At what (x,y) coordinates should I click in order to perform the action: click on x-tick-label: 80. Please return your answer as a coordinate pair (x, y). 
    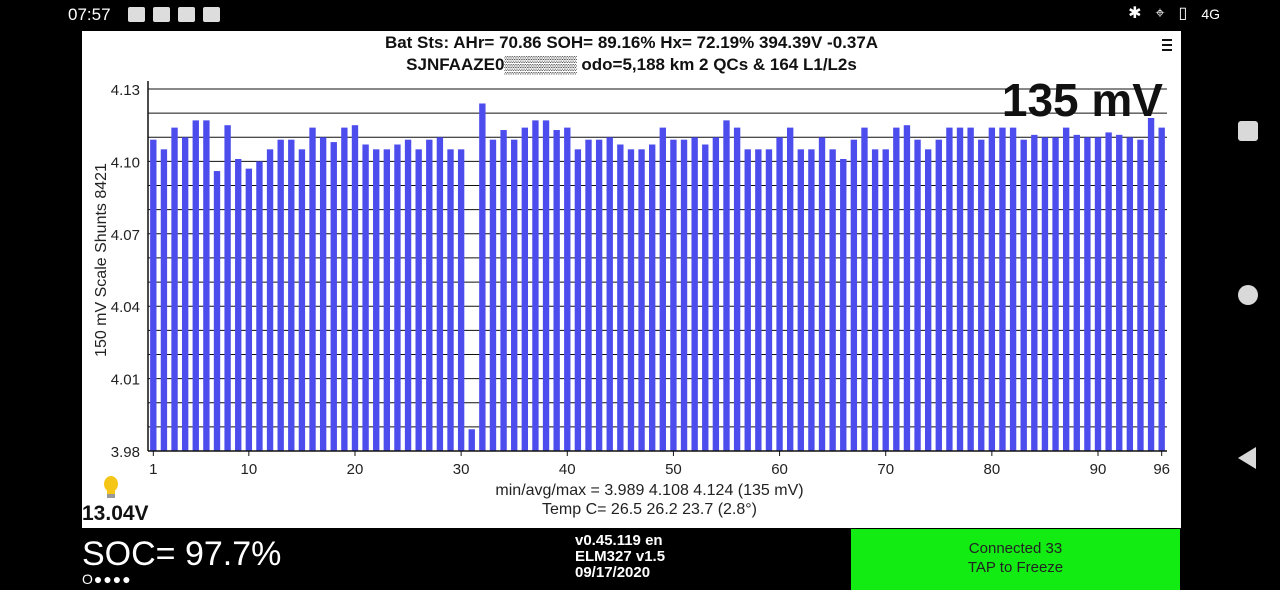
    Looking at the image, I should click on (992, 469).